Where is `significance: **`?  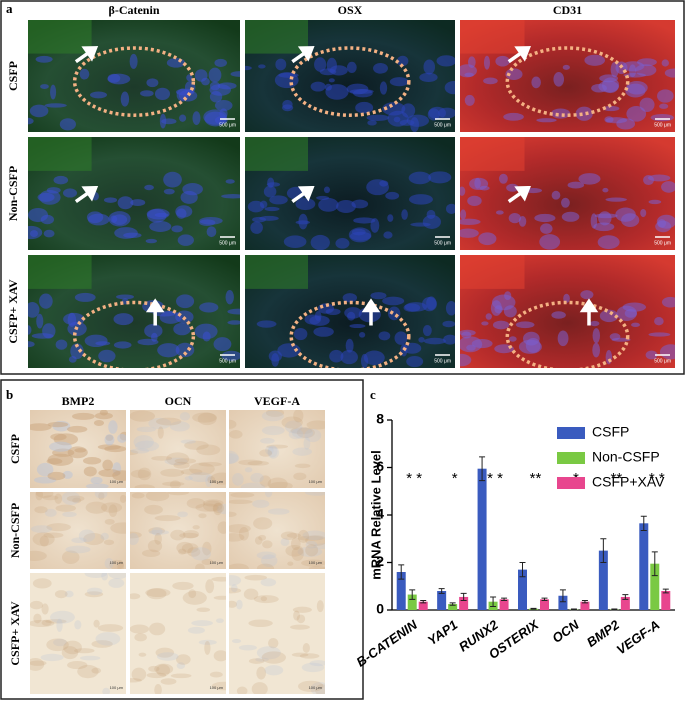
significance: ** is located at coordinates (536, 478).